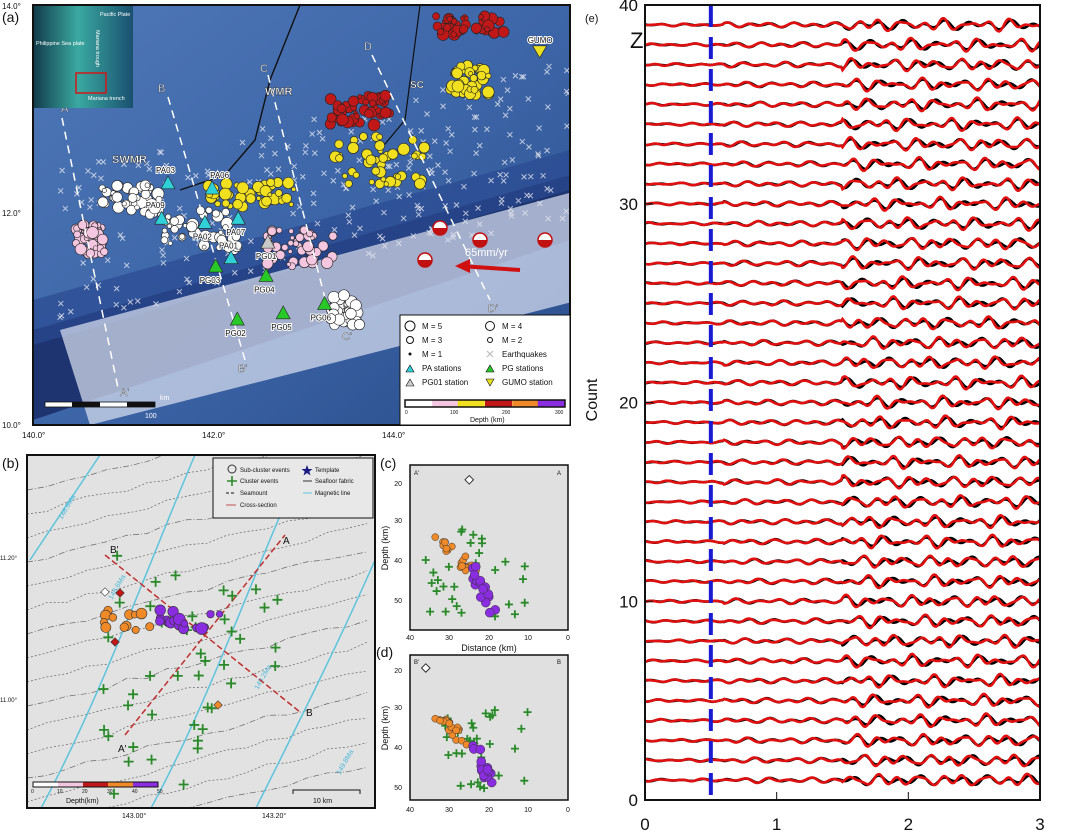  Describe the element at coordinates (432, 340) in the screenshot. I see `svg-text: M = 3` at that location.